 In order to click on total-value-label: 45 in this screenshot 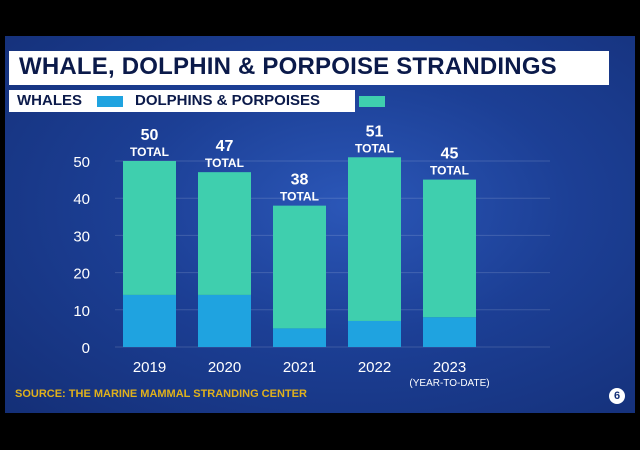, I will do `click(450, 154)`.